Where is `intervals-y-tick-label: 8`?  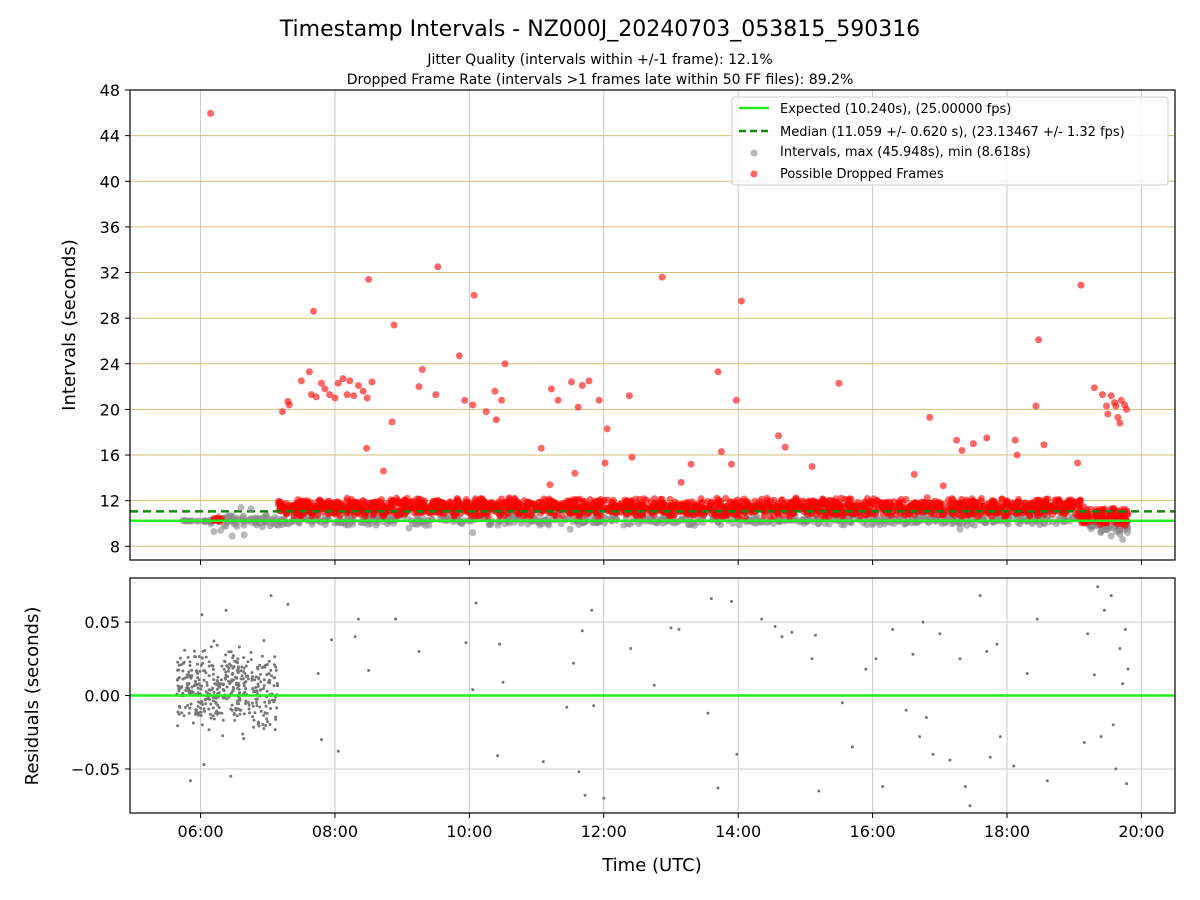
intervals-y-tick-label: 8 is located at coordinates (115, 546).